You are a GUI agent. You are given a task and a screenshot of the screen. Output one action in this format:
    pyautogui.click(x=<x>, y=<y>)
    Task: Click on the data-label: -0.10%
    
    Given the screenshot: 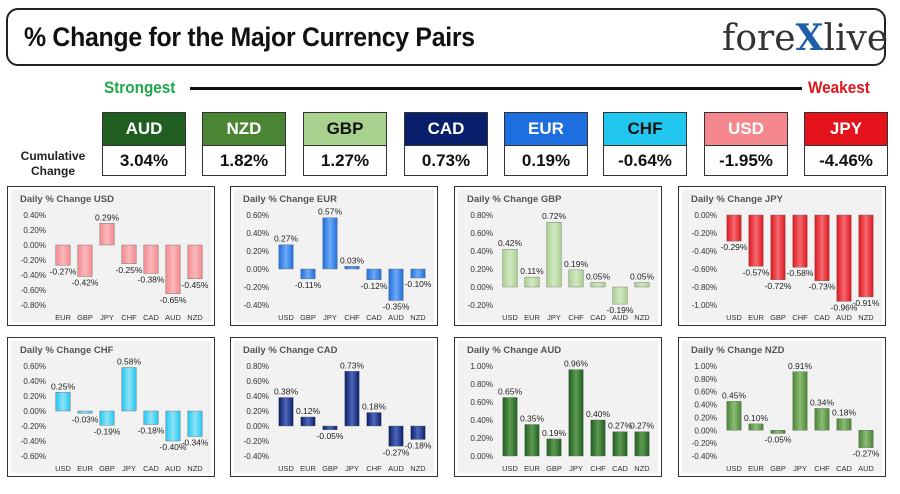 What is the action you would take?
    pyautogui.click(x=418, y=284)
    